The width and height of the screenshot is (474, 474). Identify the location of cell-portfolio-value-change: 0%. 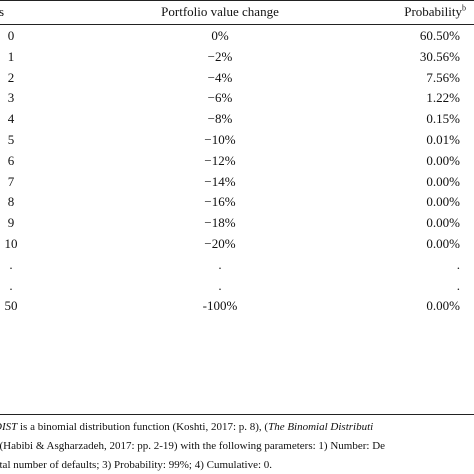
(220, 35).